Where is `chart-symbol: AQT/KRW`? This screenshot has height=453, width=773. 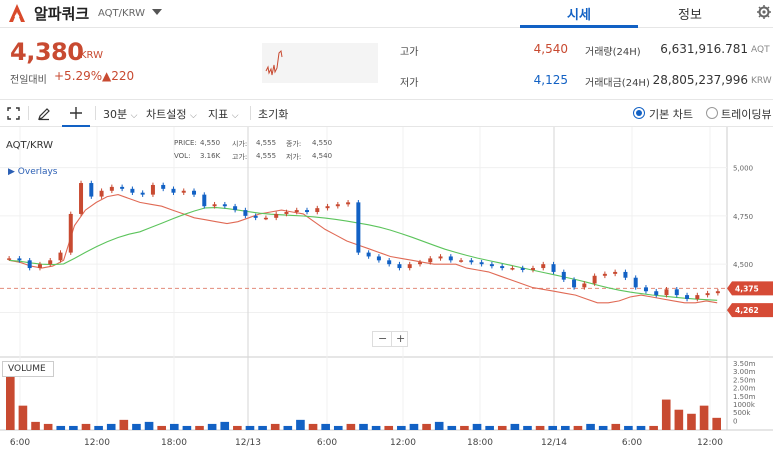
chart-symbol: AQT/KRW is located at coordinates (30, 145).